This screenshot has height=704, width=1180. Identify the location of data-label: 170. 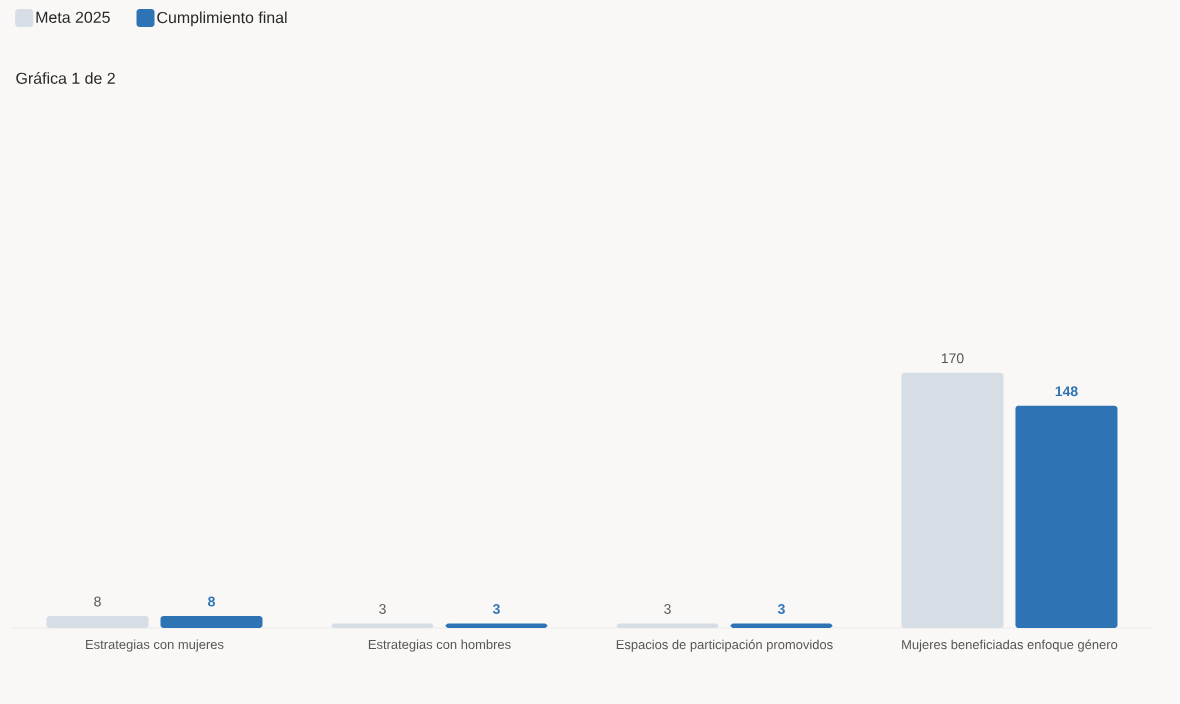
(952, 358).